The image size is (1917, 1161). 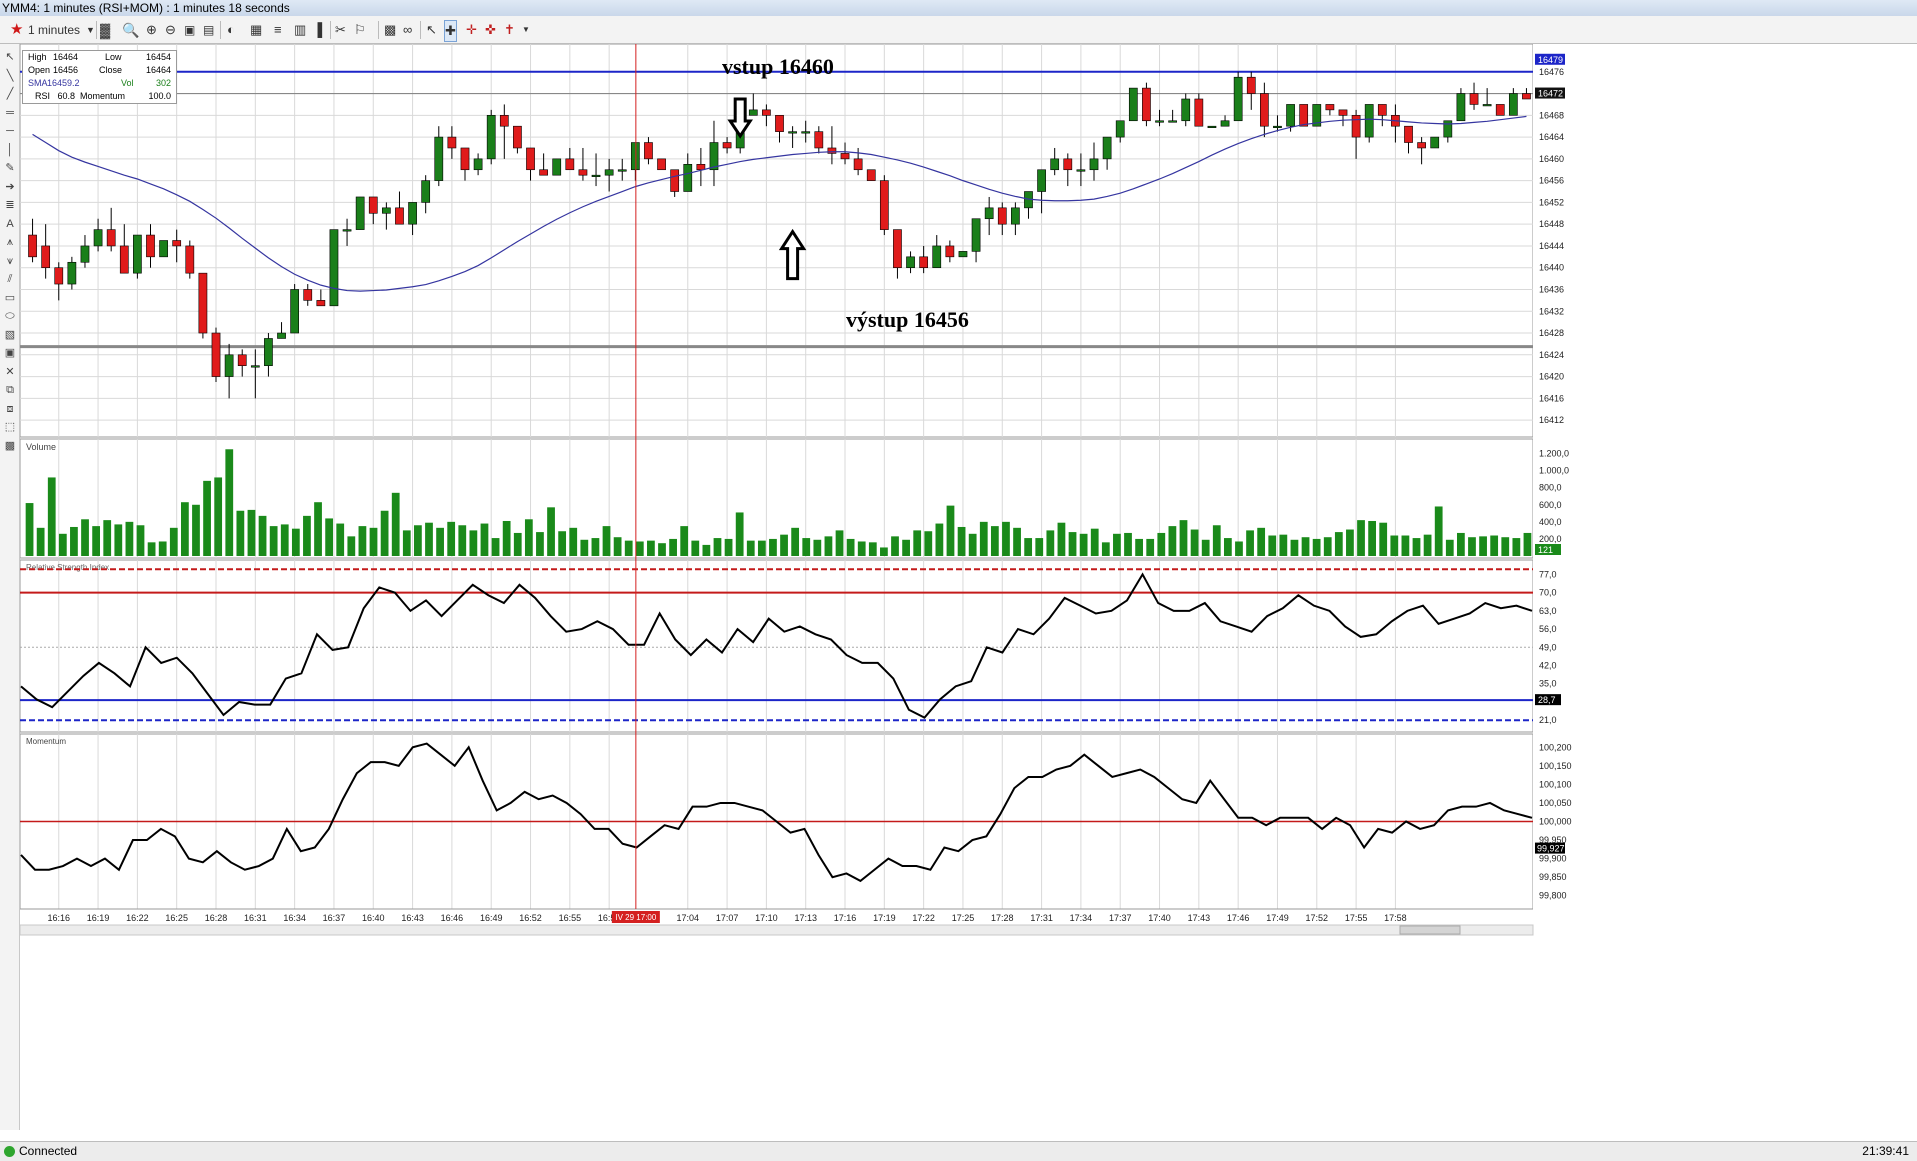 I want to click on gann-fan-icon: ⩚, so click(x=10, y=242).